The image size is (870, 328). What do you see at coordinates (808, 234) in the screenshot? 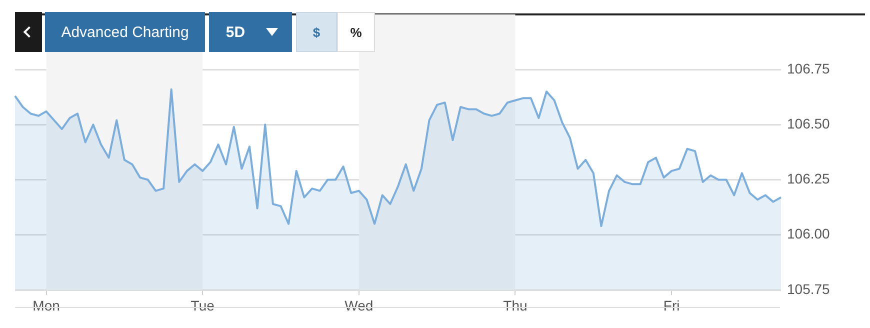
I see `y-tick-label: 106.00` at bounding box center [808, 234].